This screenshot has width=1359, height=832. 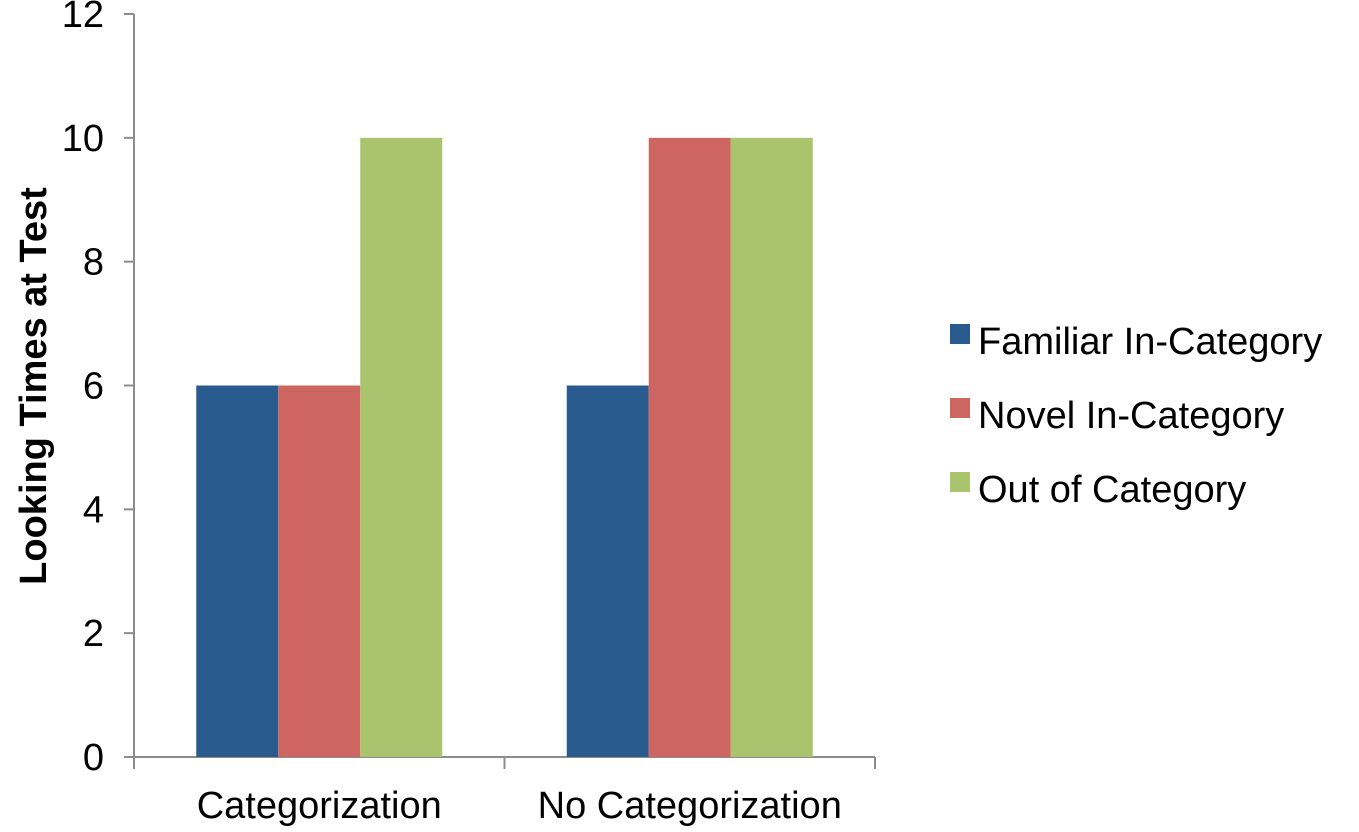 I want to click on x-category-label: Categorization, so click(x=319, y=806).